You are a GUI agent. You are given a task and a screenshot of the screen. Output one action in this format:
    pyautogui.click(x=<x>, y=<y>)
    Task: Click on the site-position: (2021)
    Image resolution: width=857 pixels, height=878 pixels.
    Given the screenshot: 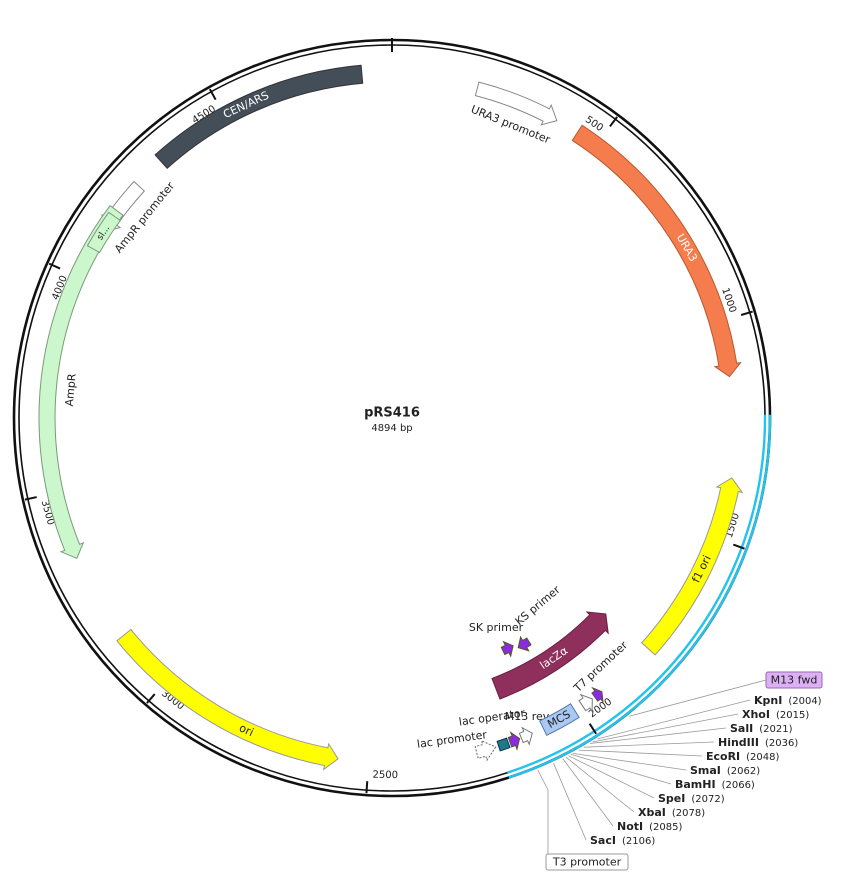 What is the action you would take?
    pyautogui.click(x=775, y=729)
    